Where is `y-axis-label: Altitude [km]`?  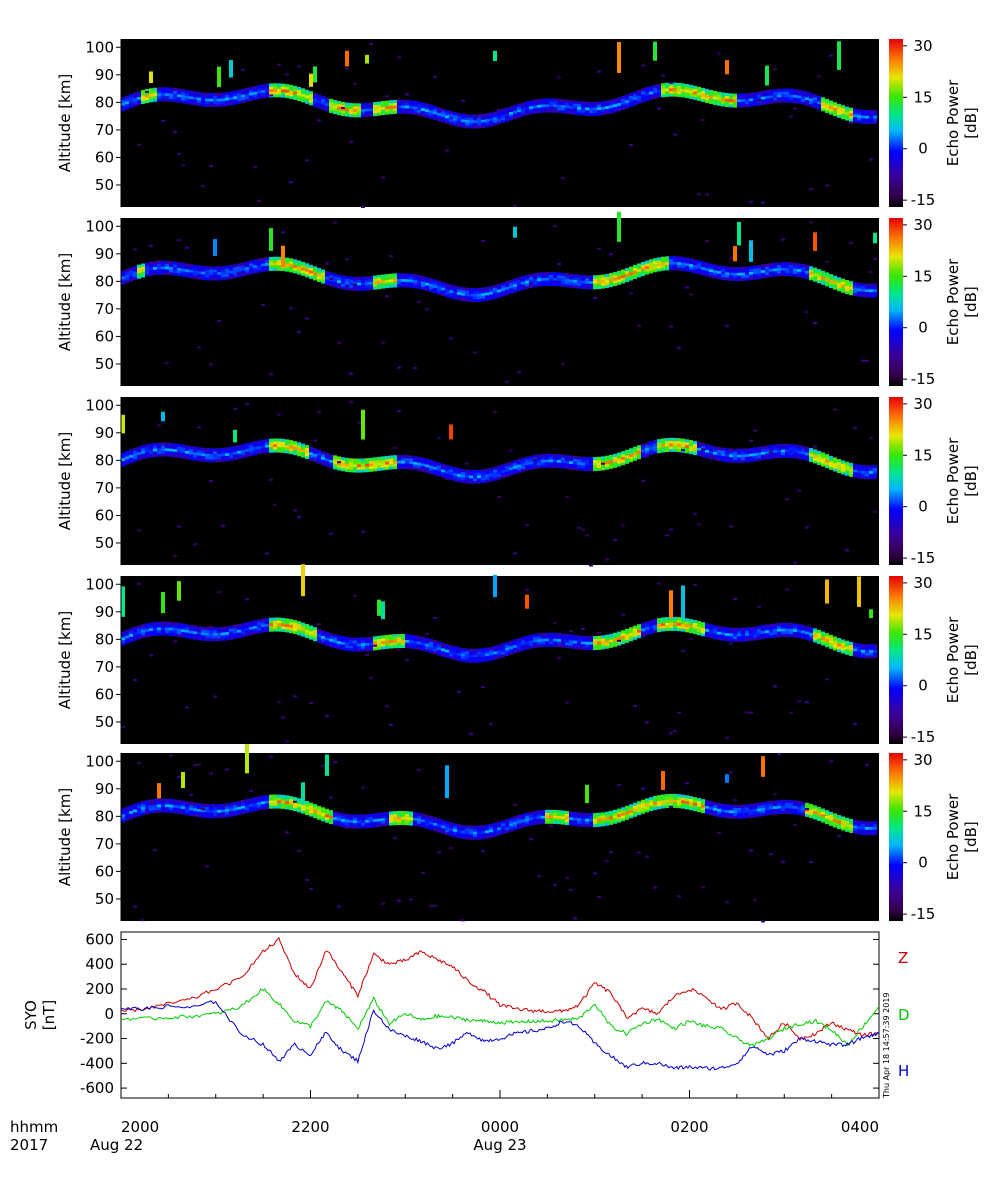 y-axis-label: Altitude [km] is located at coordinates (65, 302).